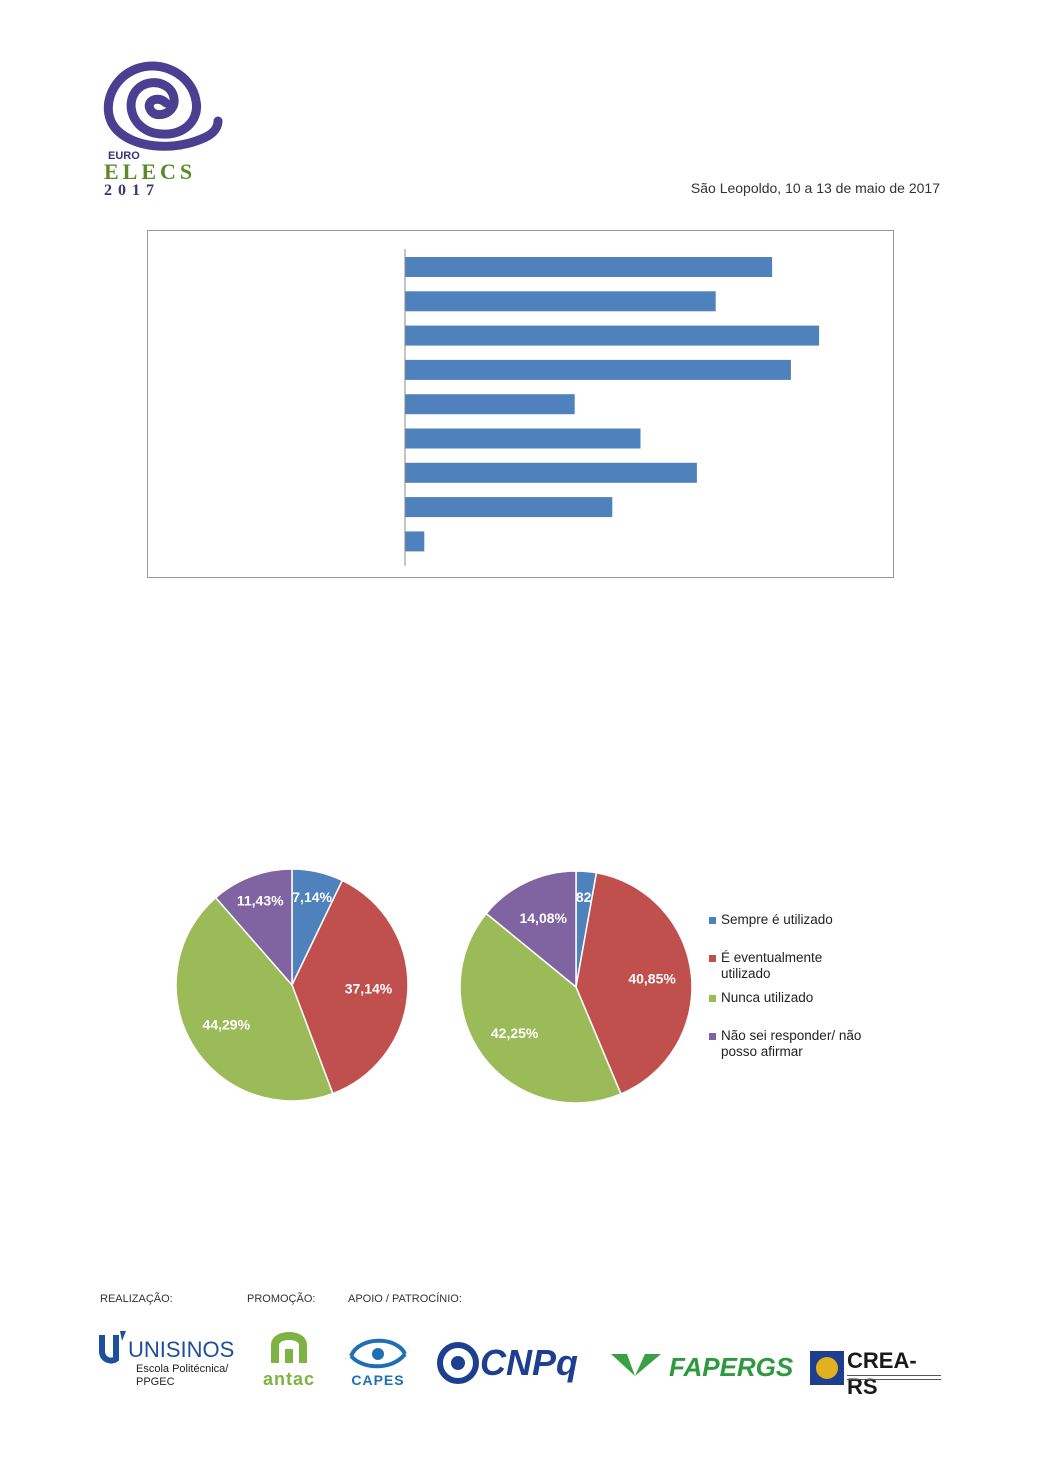 Image resolution: width=1040 pixels, height=1471 pixels. Describe the element at coordinates (124, 156) in the screenshot. I see `logo-text-euro: EURO` at that location.